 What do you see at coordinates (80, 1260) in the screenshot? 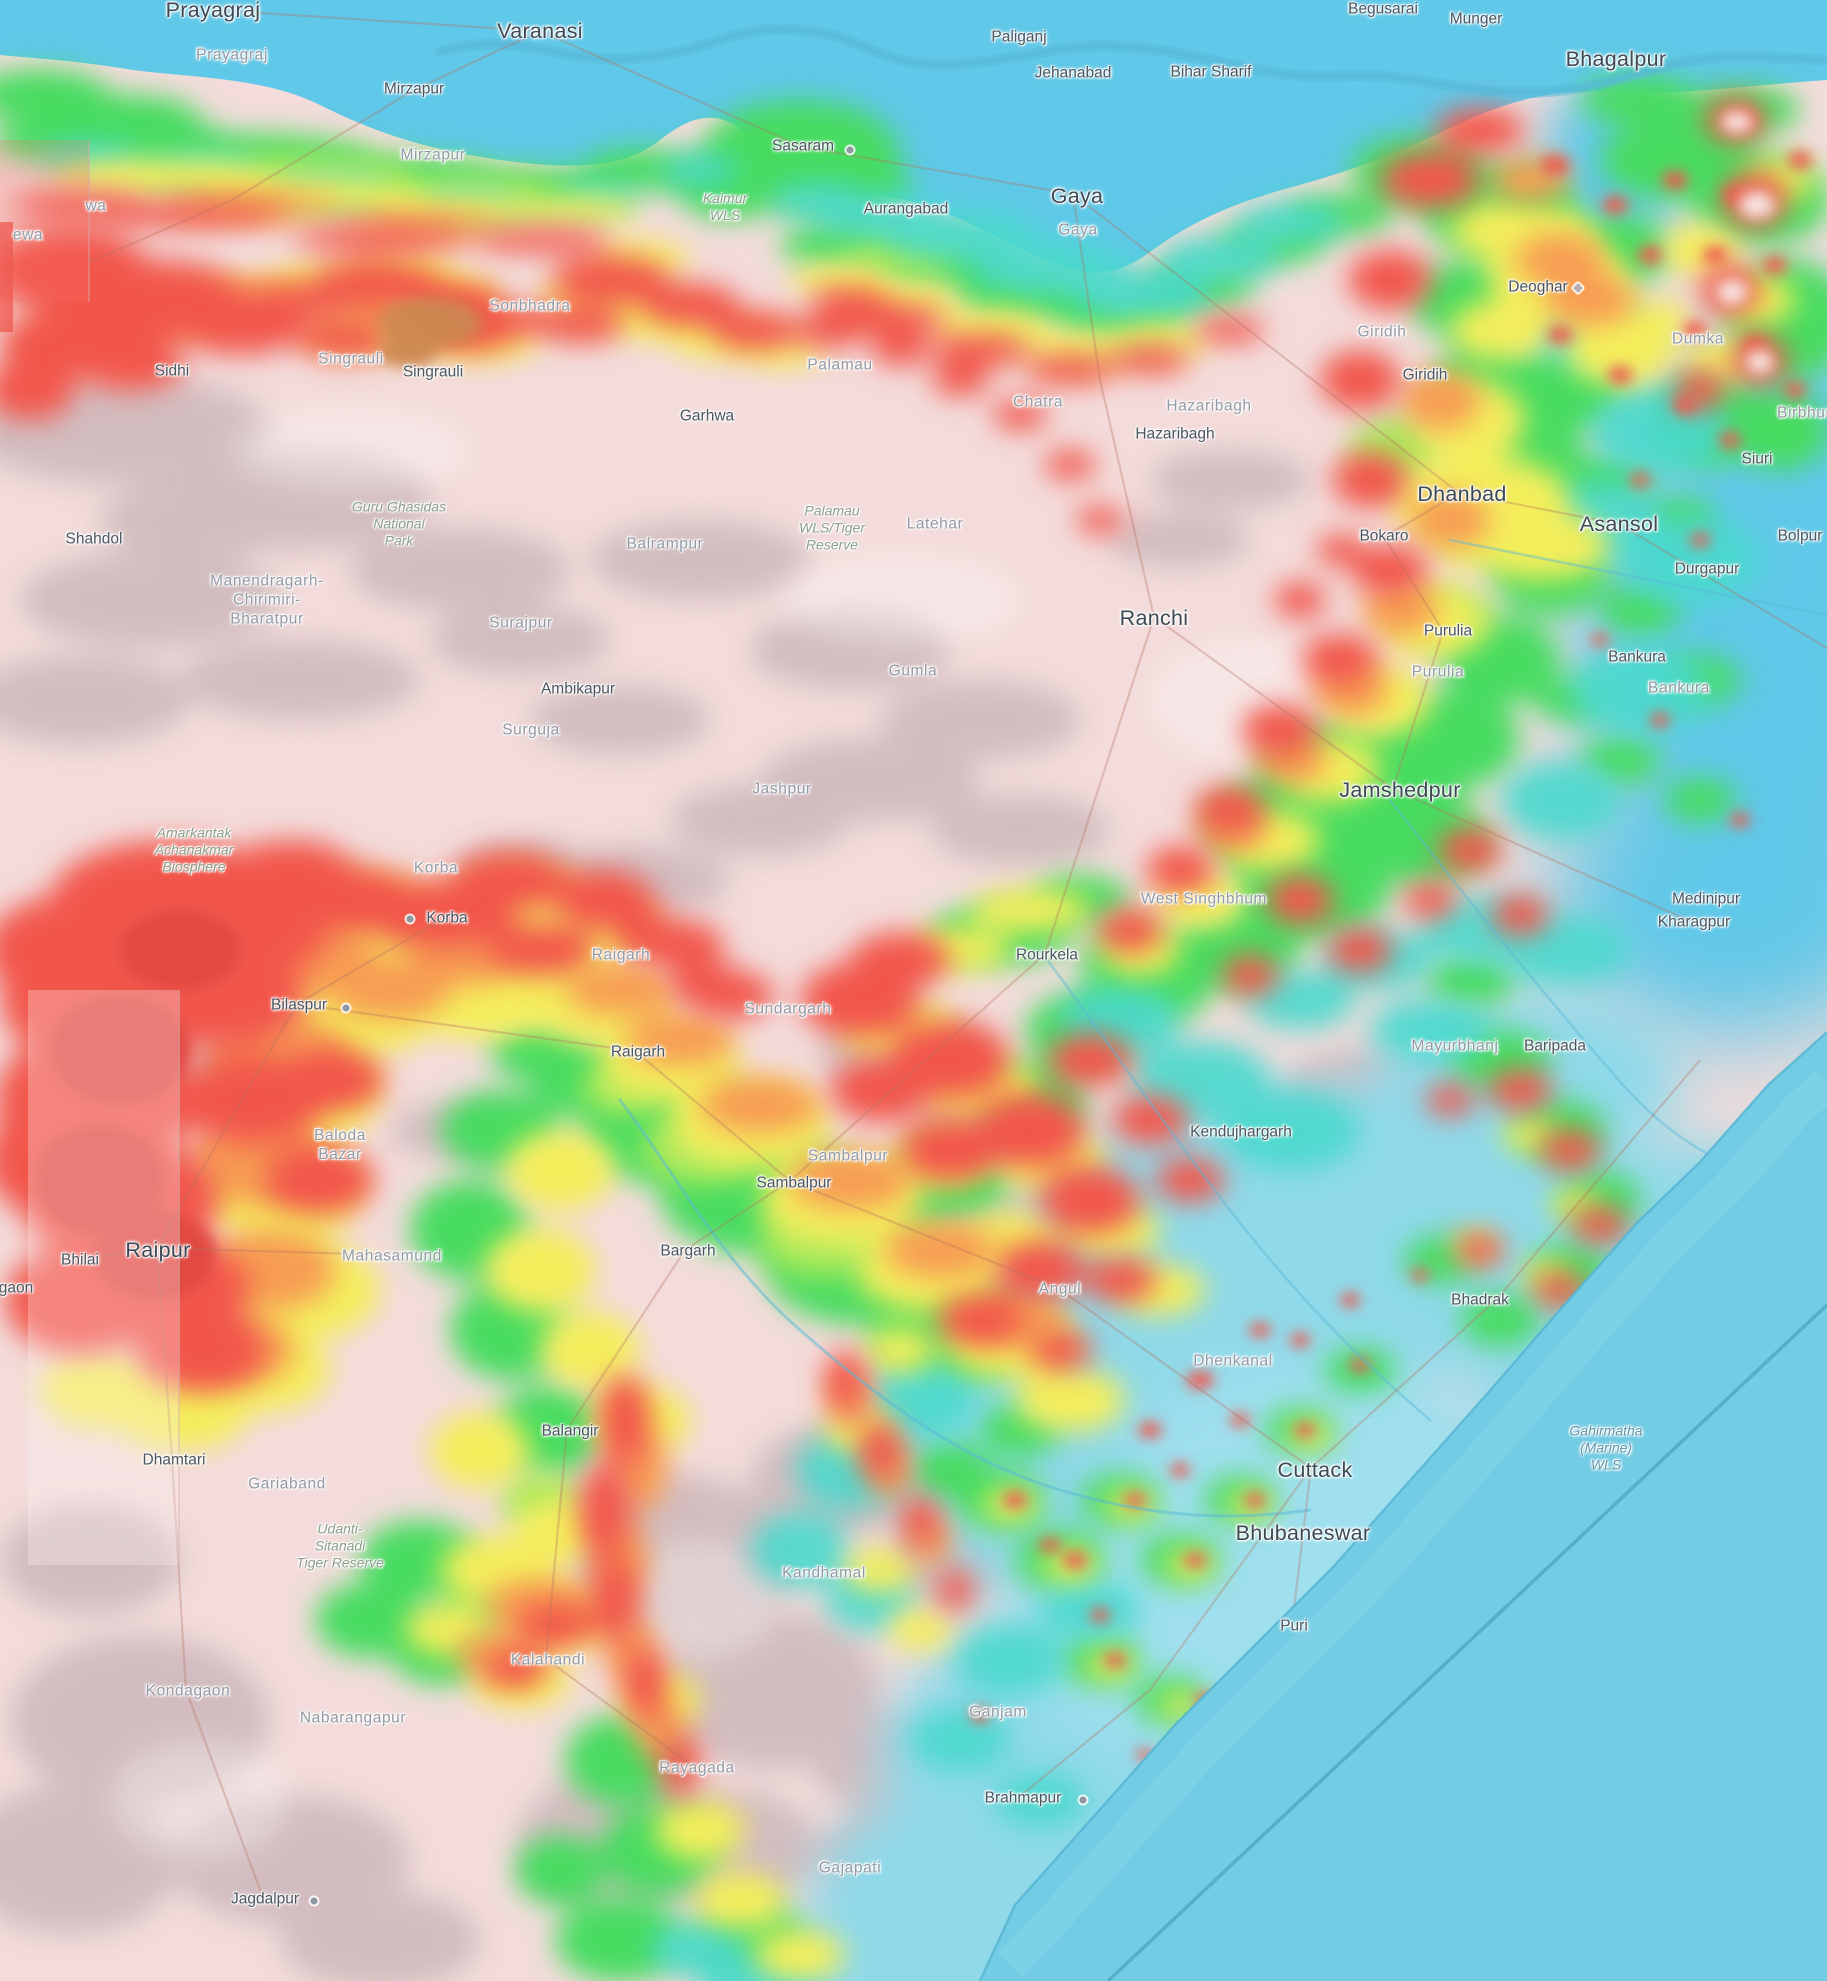
I see `map-label: Bhilai` at bounding box center [80, 1260].